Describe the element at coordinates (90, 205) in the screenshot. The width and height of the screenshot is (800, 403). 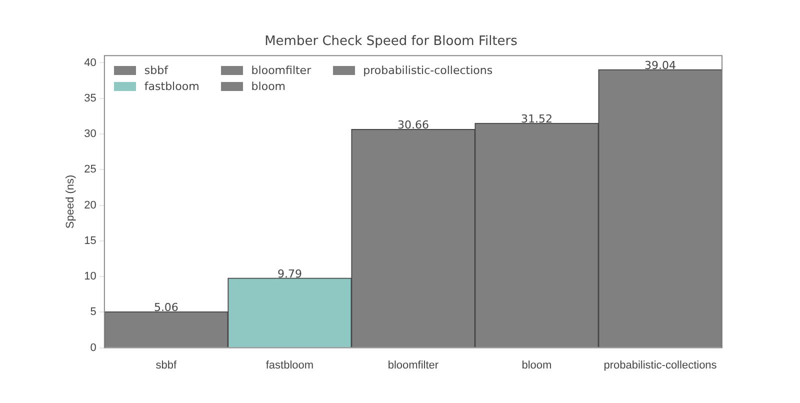
I see `y-tick-label: 20` at that location.